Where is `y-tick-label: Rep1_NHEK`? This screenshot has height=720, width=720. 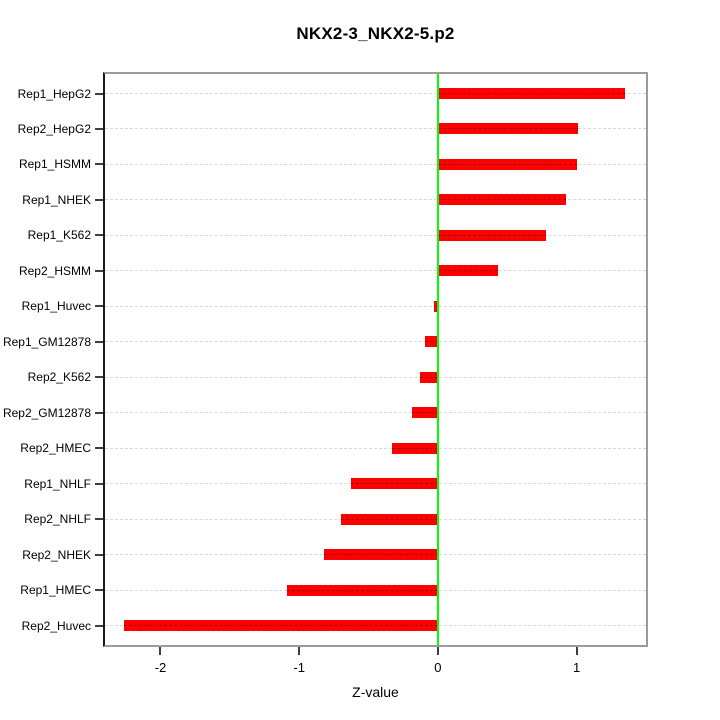
y-tick-label: Rep1_NHEK is located at coordinates (56, 199).